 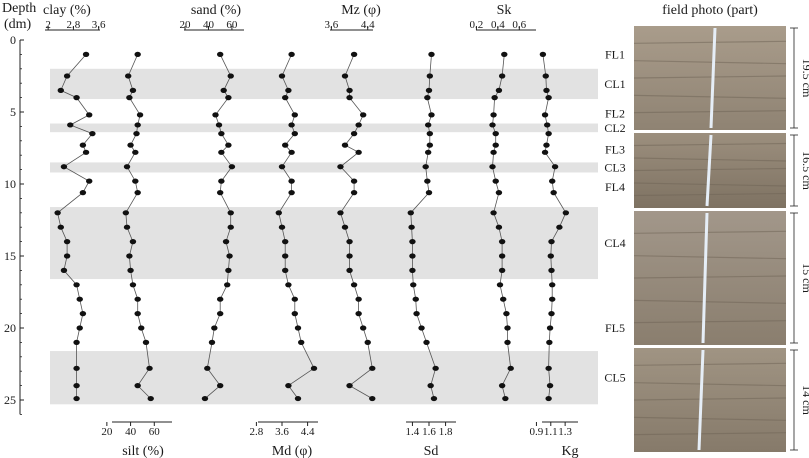 What do you see at coordinates (614, 378) in the screenshot?
I see `band-label-cl5: CL5` at bounding box center [614, 378].